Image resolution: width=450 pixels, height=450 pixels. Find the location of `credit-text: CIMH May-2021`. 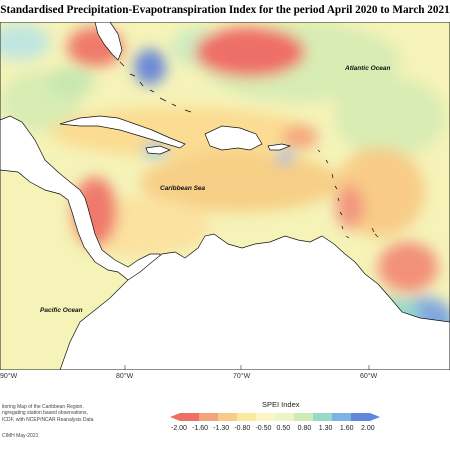

credit-text: CIMH May-2021 is located at coordinates (20, 436).